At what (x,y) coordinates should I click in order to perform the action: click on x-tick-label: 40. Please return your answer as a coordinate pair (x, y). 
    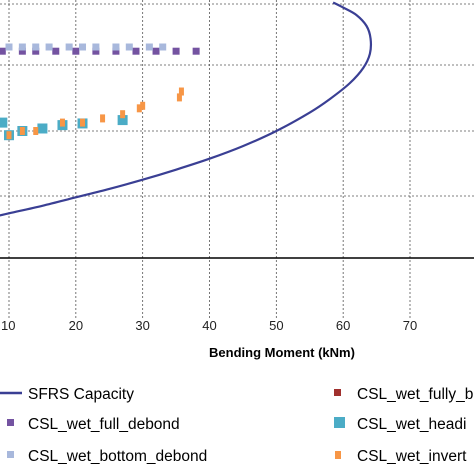
    Looking at the image, I should click on (209, 325).